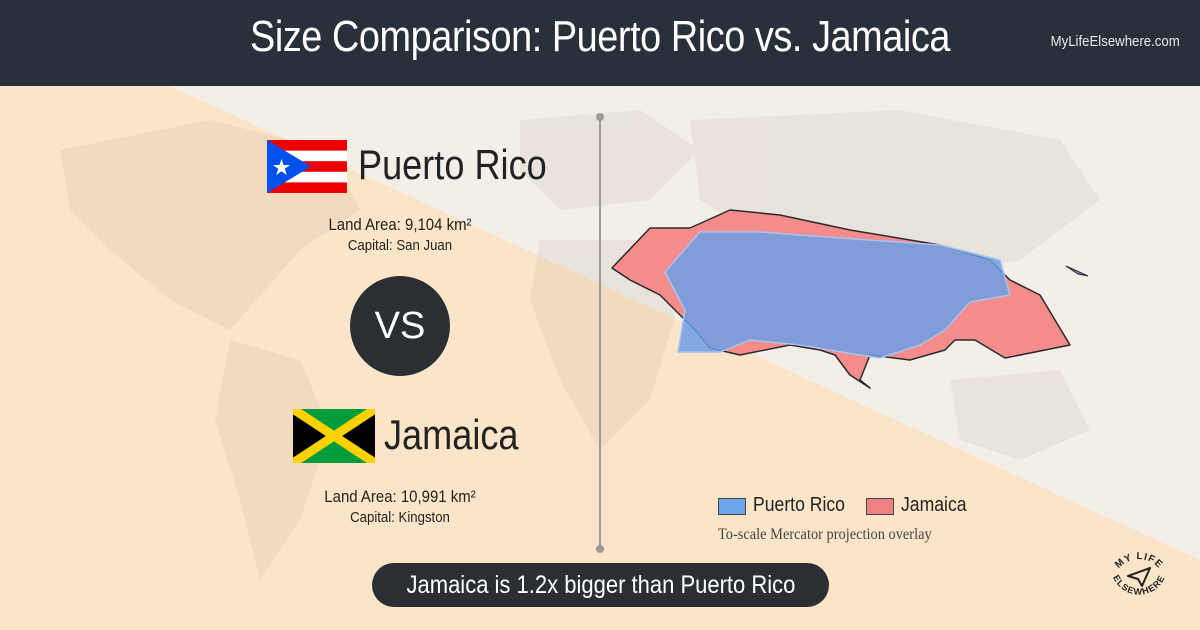 The image size is (1200, 630). Describe the element at coordinates (400, 507) in the screenshot. I see `stats-jamaica: Land Area: 10,991 km² Capital: Kingston` at that location.